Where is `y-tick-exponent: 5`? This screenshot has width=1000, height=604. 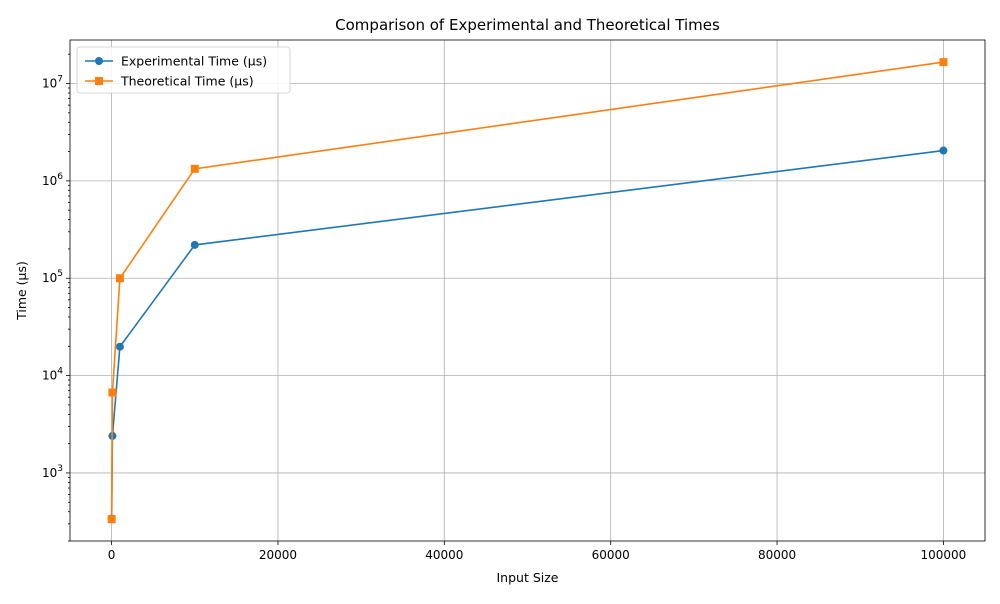 y-tick-exponent: 5 is located at coordinates (60, 274).